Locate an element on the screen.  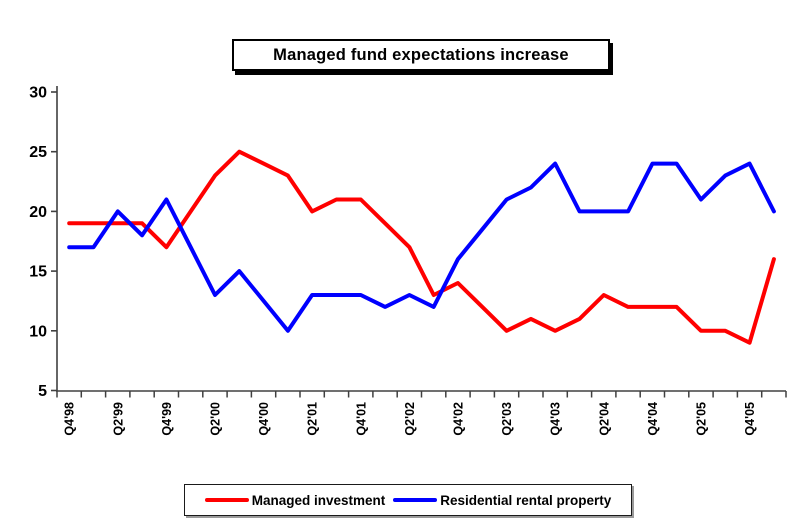
y-tick-label: 20 is located at coordinates (38, 212).